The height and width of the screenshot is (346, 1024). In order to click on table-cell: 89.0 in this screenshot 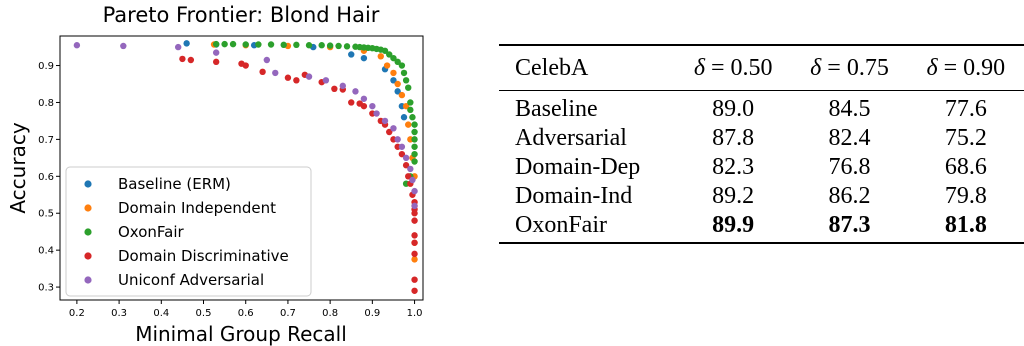, I will do `click(733, 109)`.